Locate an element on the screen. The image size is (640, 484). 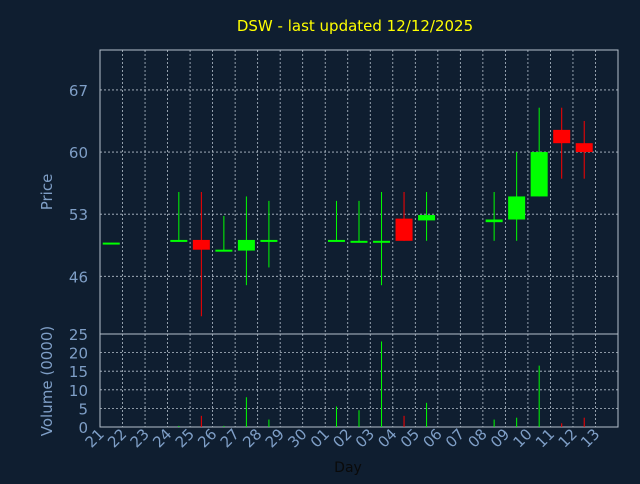
volume-tick-label: 15 is located at coordinates (78, 372).